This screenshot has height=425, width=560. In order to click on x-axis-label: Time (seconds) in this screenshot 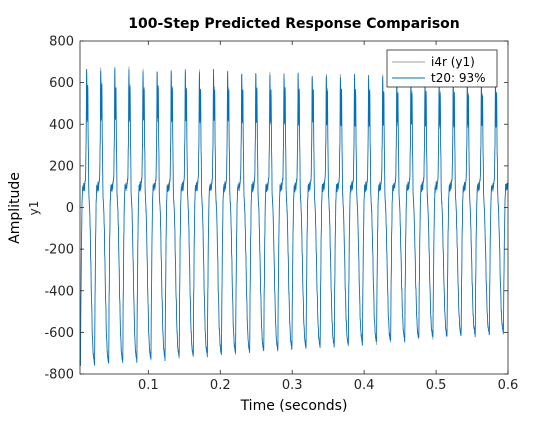, I will do `click(294, 406)`.